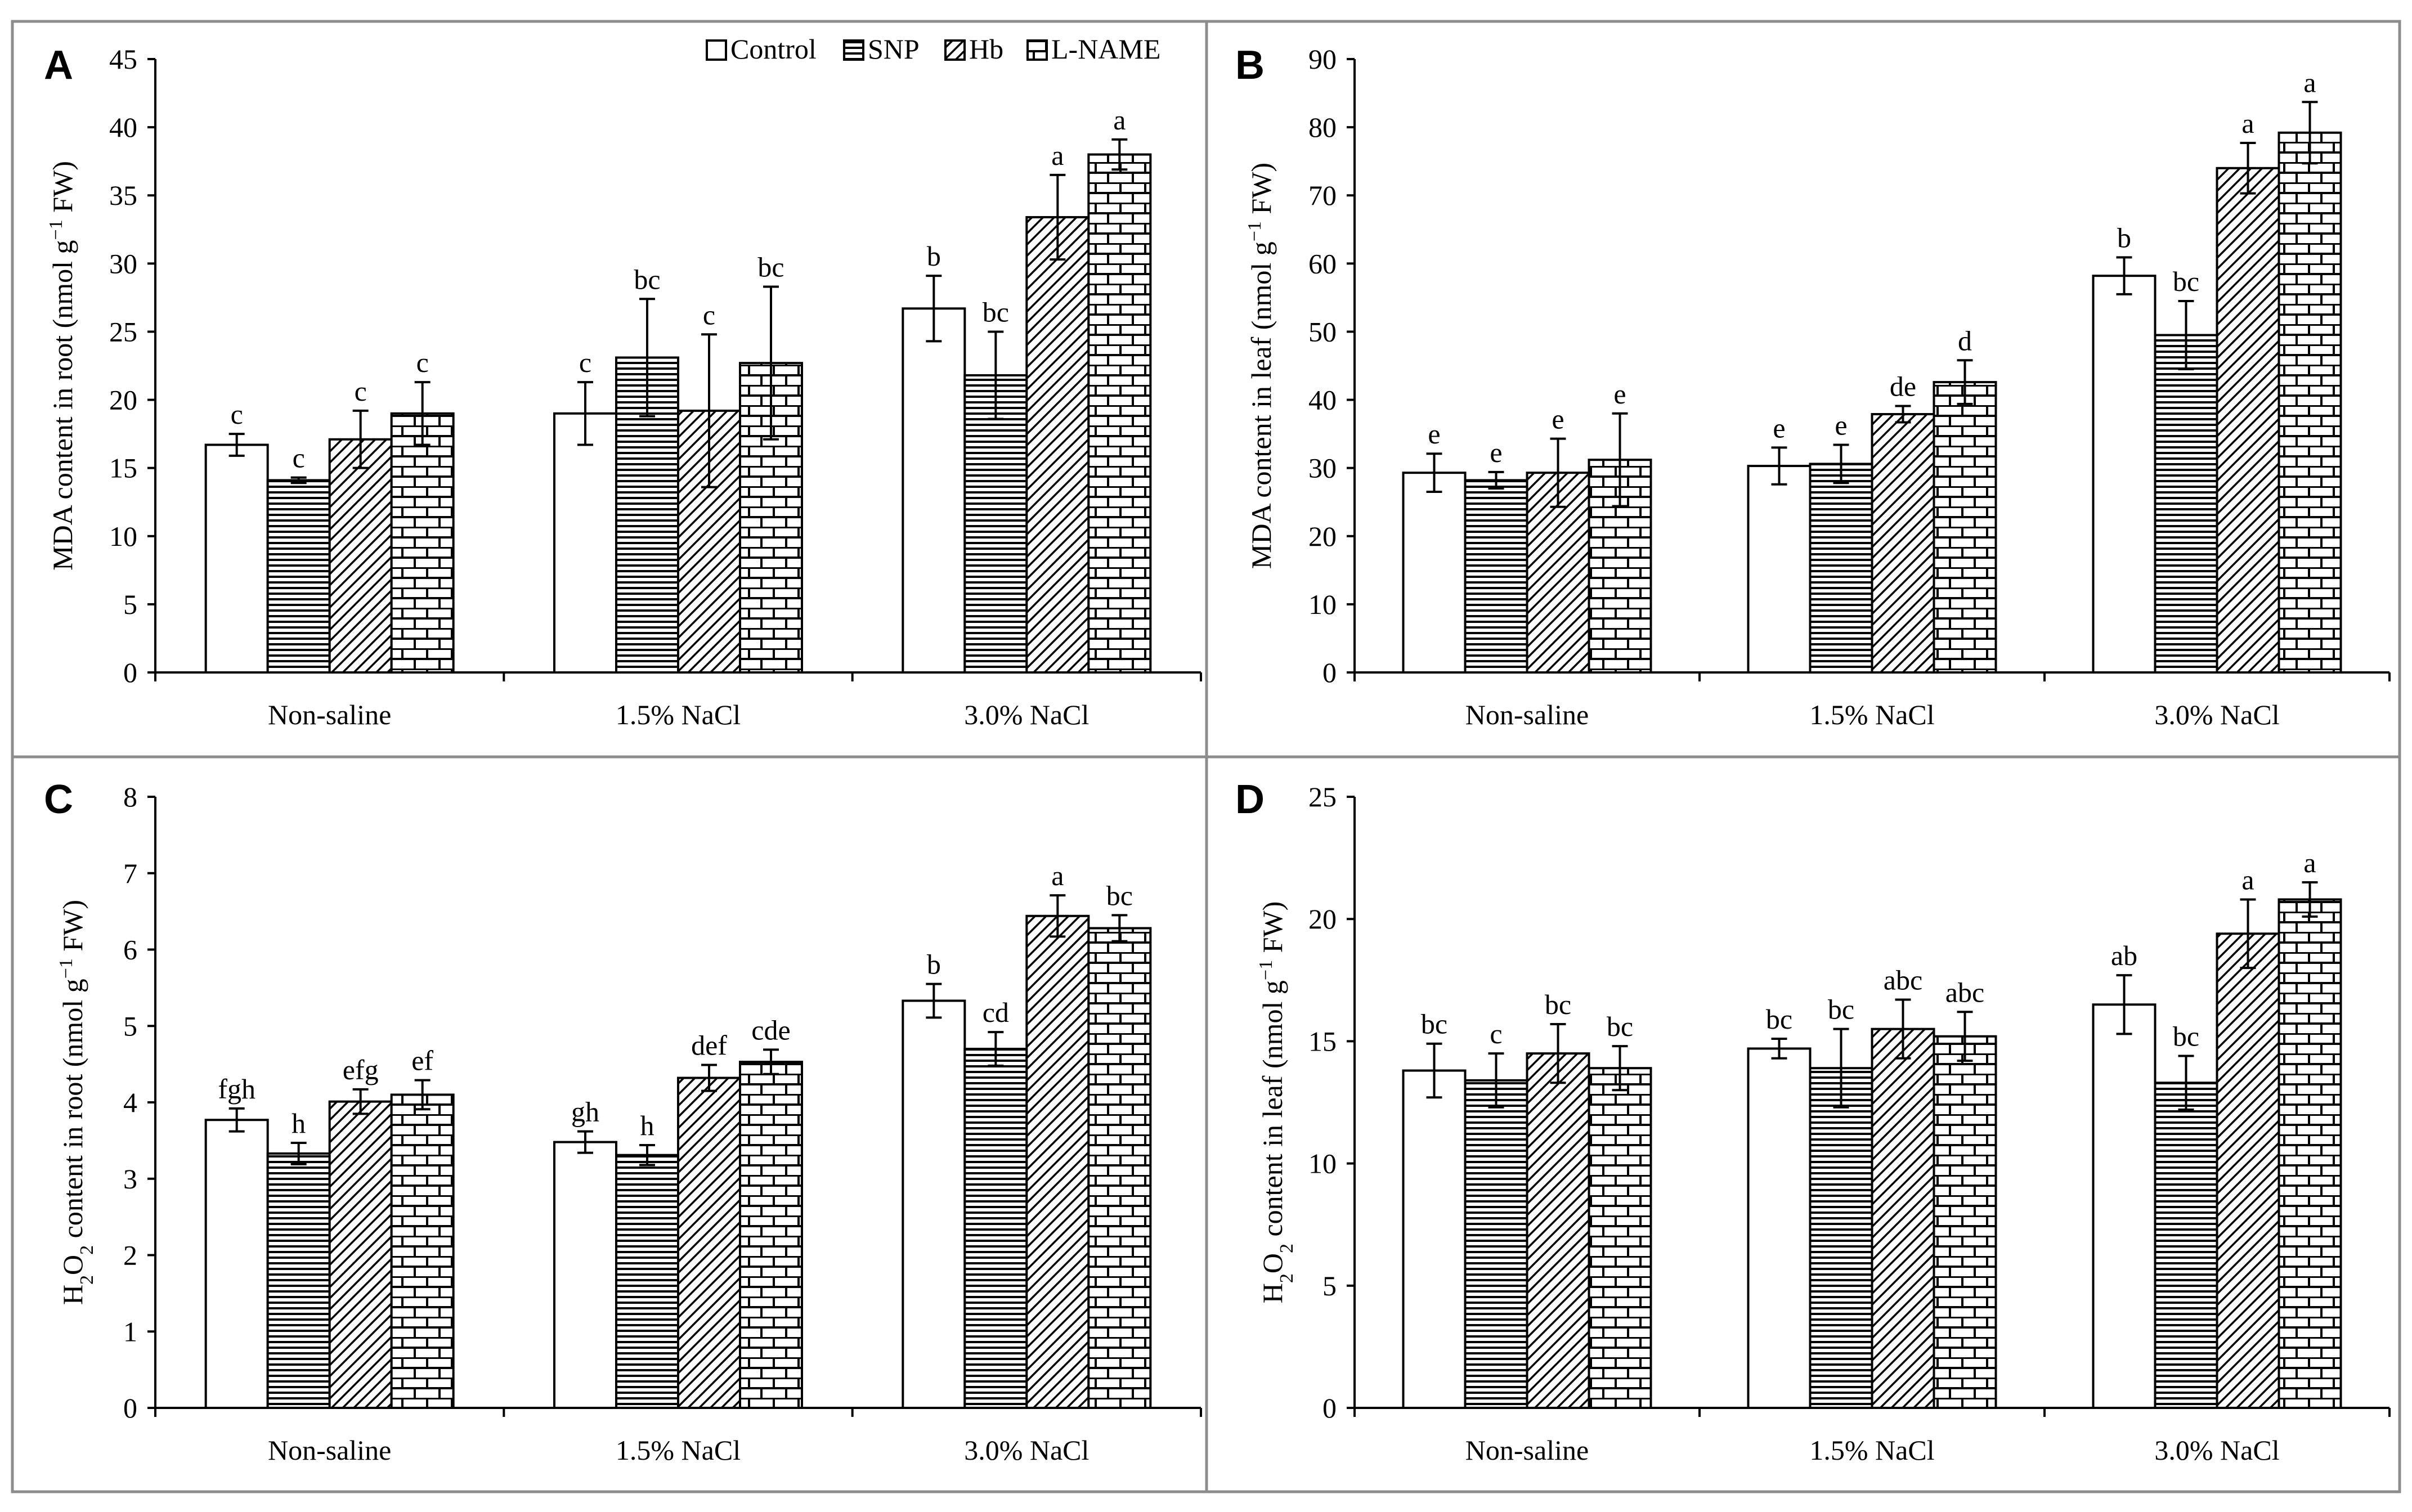 The image size is (2412, 1512). I want to click on bar-a-3-0-nacl-snp, so click(995, 524).